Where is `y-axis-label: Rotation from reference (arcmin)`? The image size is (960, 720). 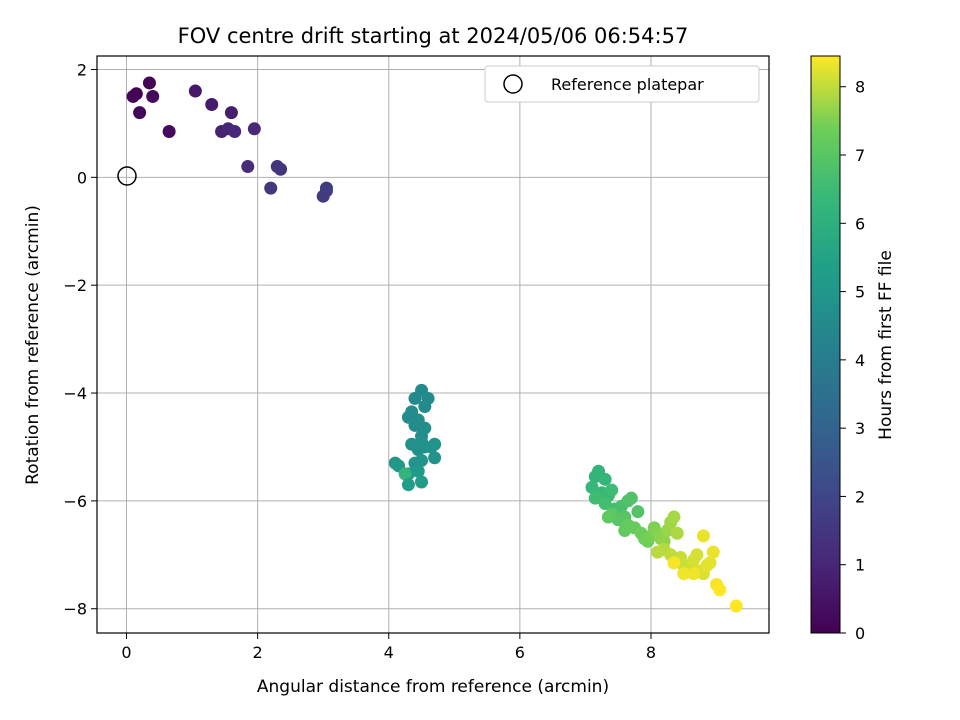 y-axis-label: Rotation from reference (arcmin) is located at coordinates (33, 345).